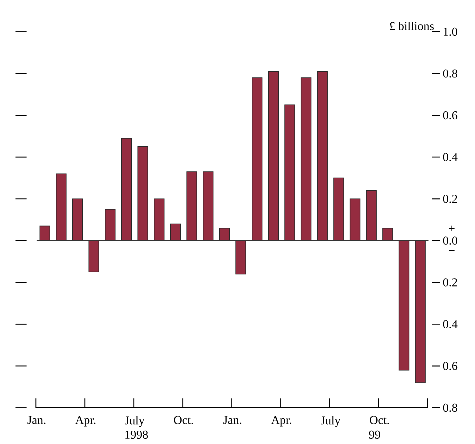  I want to click on y-tick-label: 1.0, so click(451, 32).